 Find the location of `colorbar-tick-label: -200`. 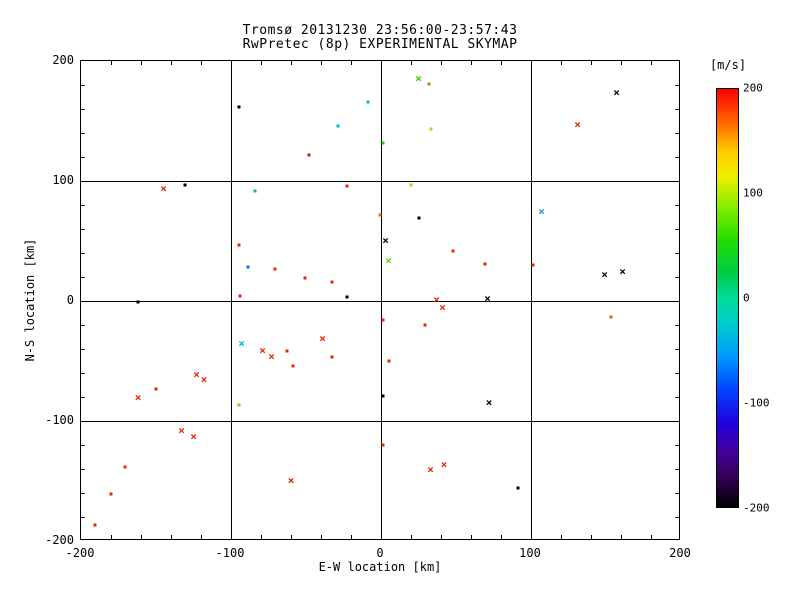

colorbar-tick-label: -200 is located at coordinates (756, 508).